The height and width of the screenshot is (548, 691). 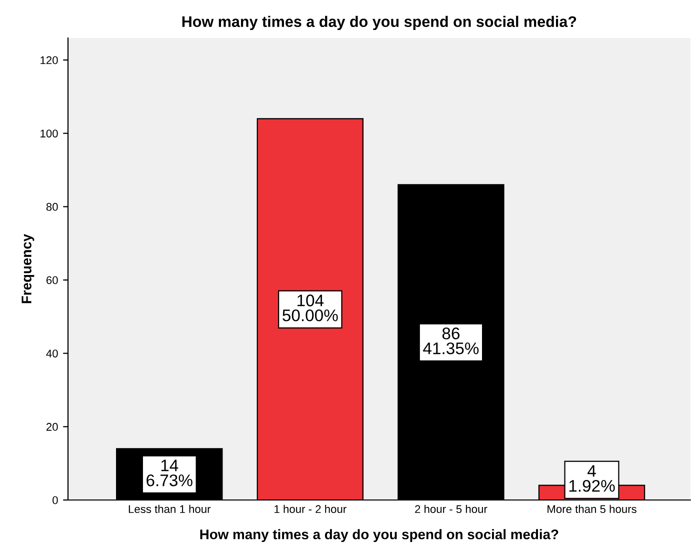 What do you see at coordinates (379, 535) in the screenshot?
I see `x-axis-title: How many times a day do you spend on social media?` at bounding box center [379, 535].